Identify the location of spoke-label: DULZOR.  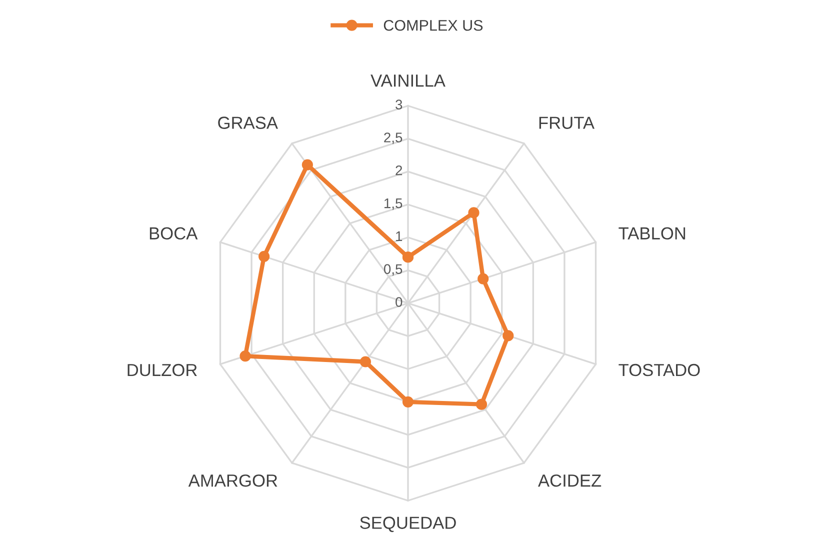
(162, 370).